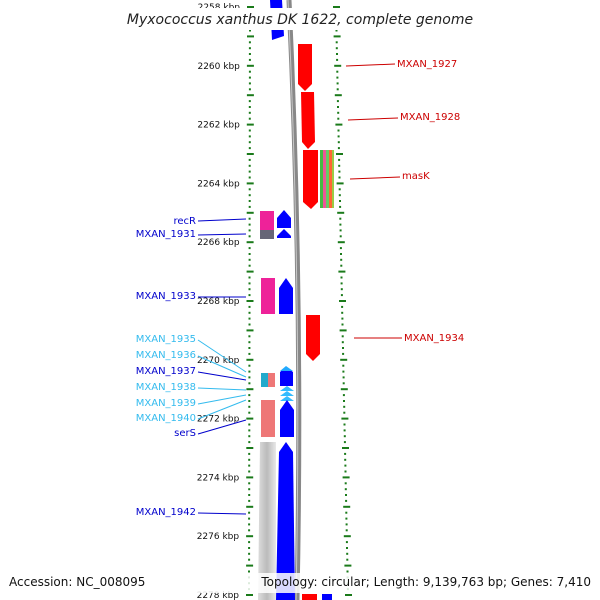  Describe the element at coordinates (218, 420) in the screenshot. I see `tick-label: 2272 kbp` at that location.